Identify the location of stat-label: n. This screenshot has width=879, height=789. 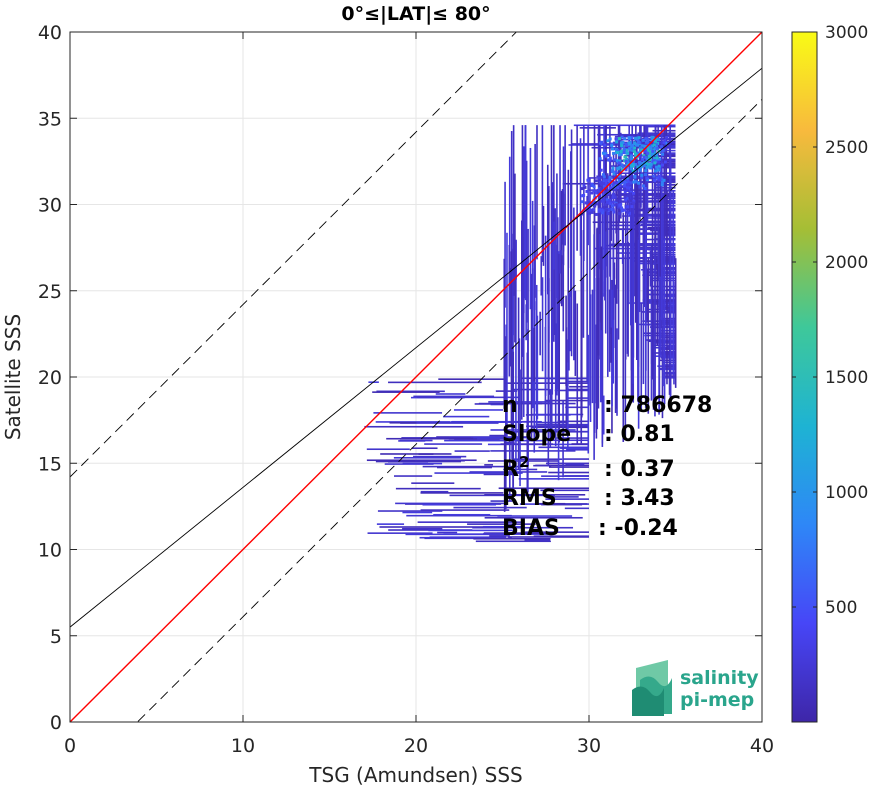
(510, 405).